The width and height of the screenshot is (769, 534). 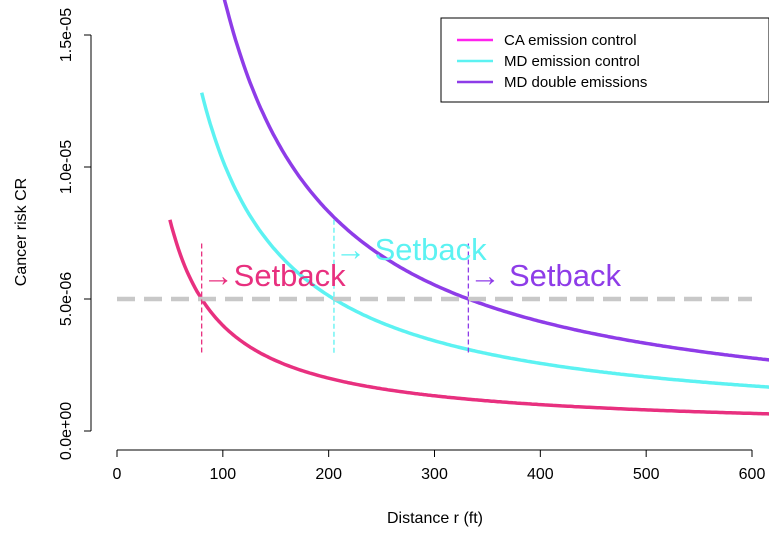 I want to click on legend-box, so click(x=604, y=60).